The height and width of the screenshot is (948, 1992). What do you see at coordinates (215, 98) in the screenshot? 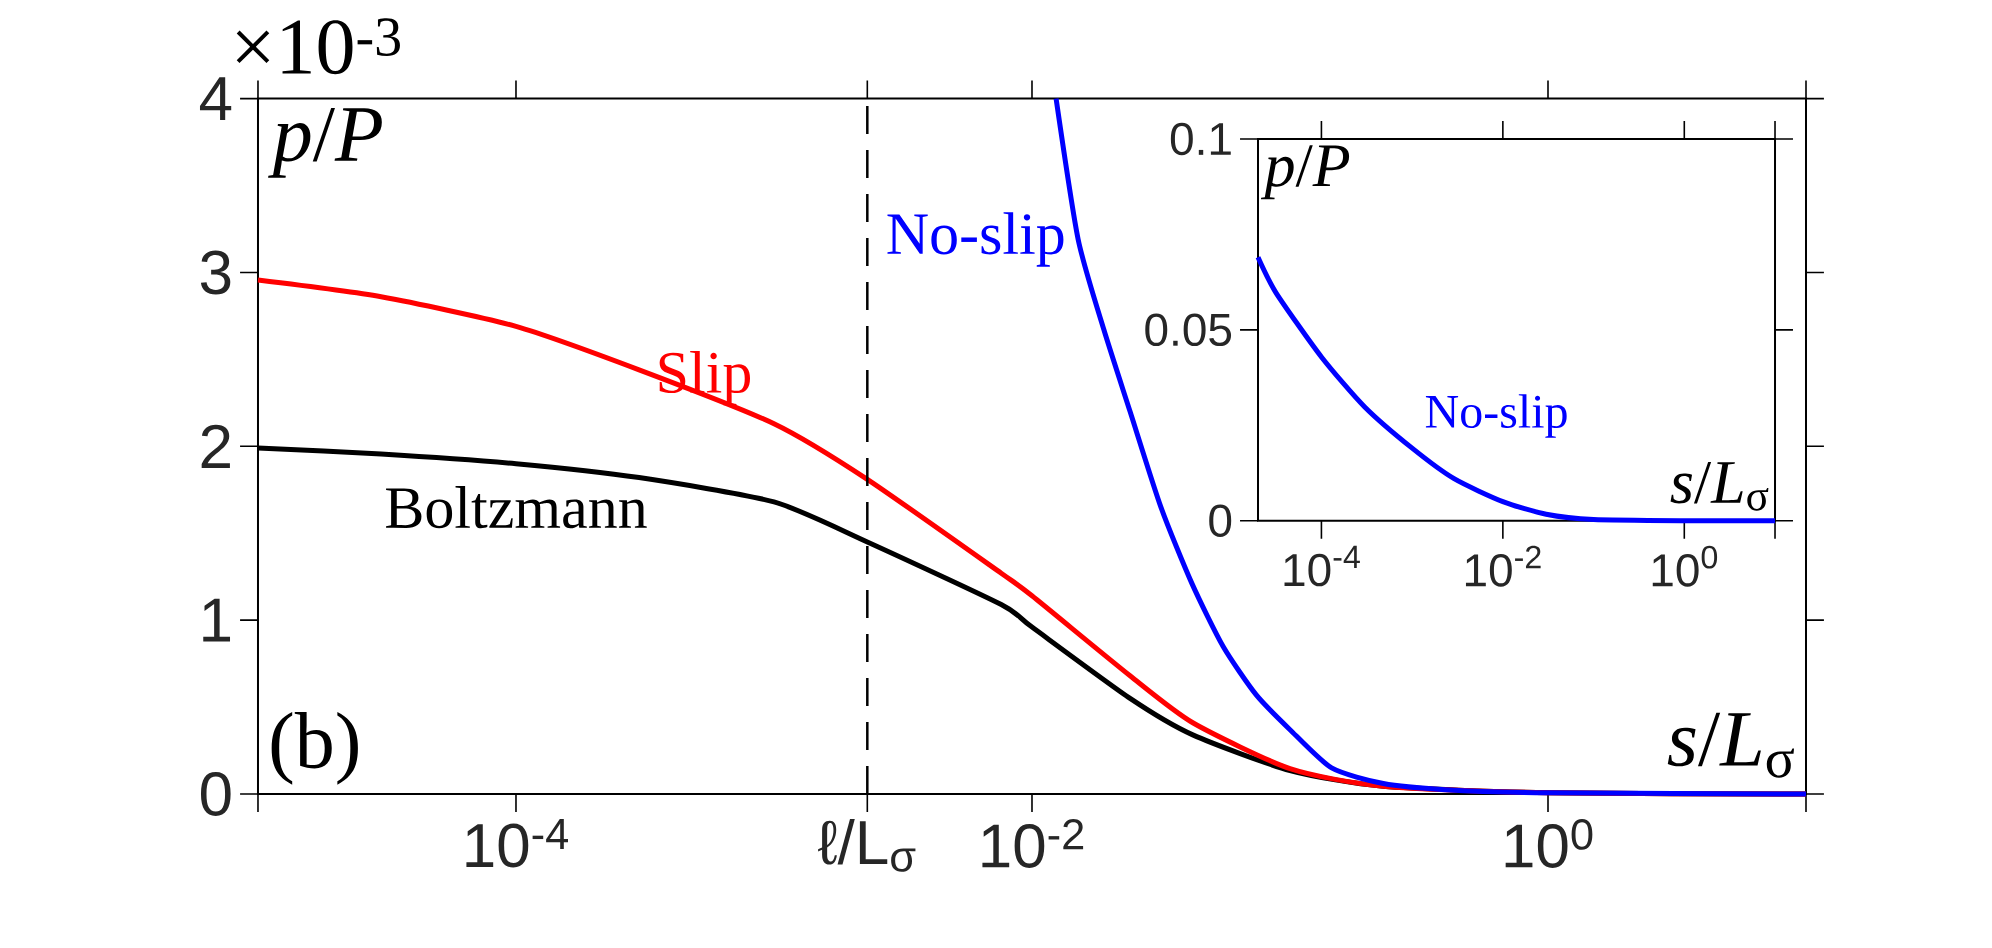
I see `y-tick-label: 4` at bounding box center [215, 98].